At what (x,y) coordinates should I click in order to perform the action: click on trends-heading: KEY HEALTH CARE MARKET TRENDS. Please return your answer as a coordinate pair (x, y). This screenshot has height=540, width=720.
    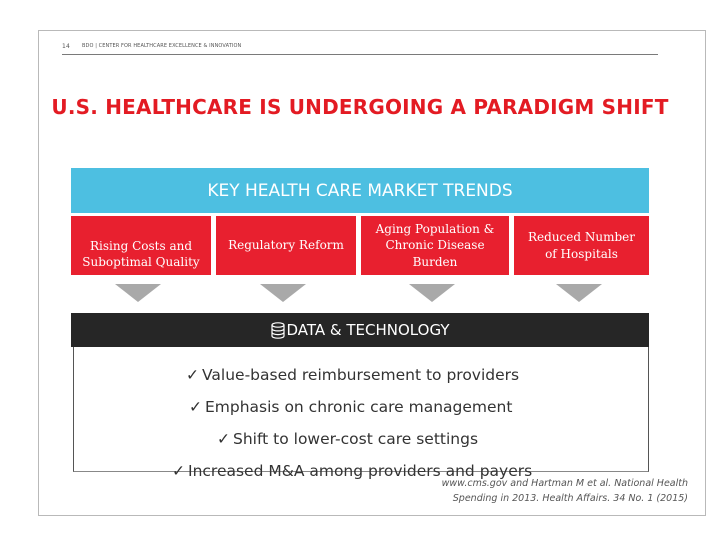
    Looking at the image, I should click on (360, 190).